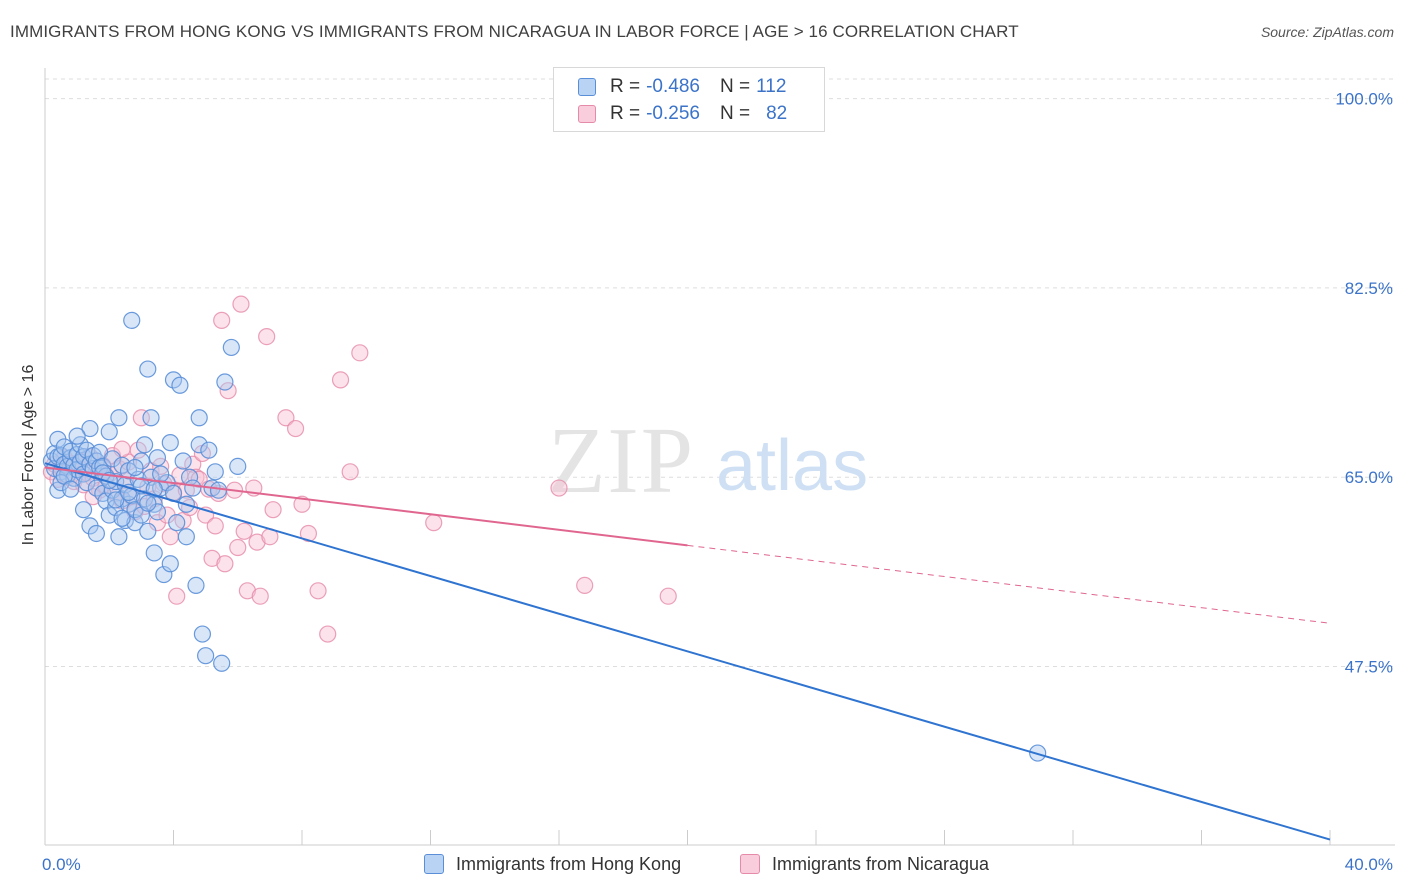 The width and height of the screenshot is (1406, 892). Describe the element at coordinates (61, 864) in the screenshot. I see `x-tick-label: 0.0%` at that location.